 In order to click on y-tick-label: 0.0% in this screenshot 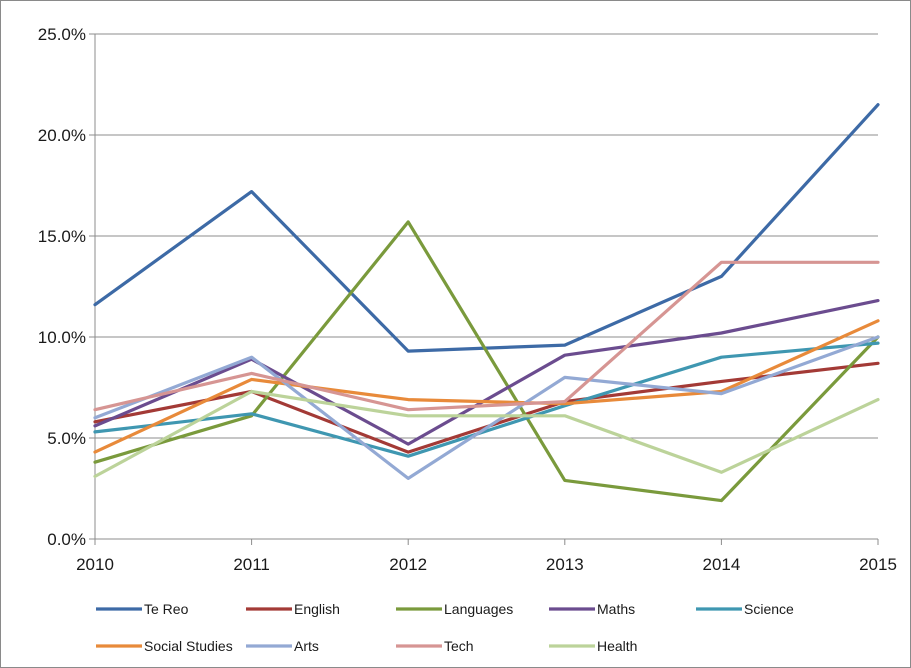, I will do `click(66, 539)`.